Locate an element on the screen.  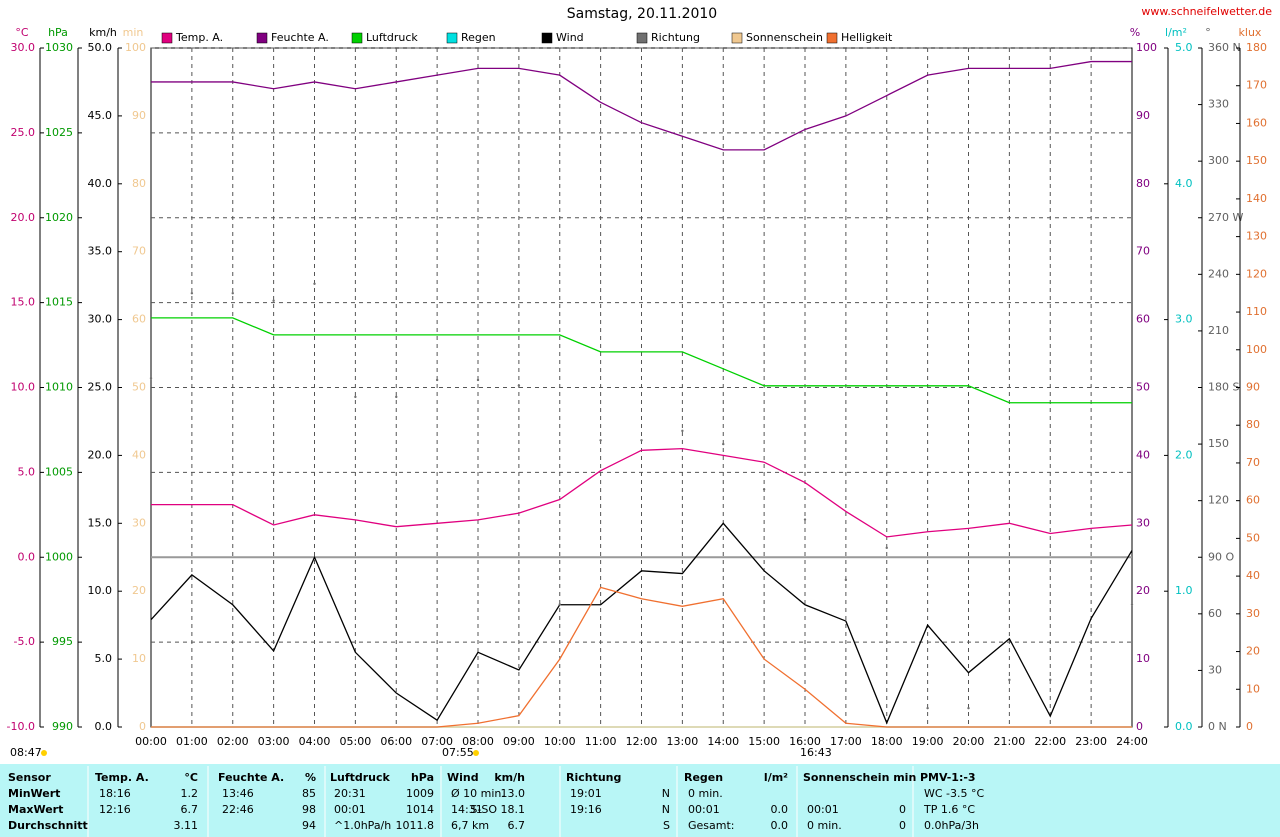
y-tick-label: 110 is located at coordinates (1256, 311).